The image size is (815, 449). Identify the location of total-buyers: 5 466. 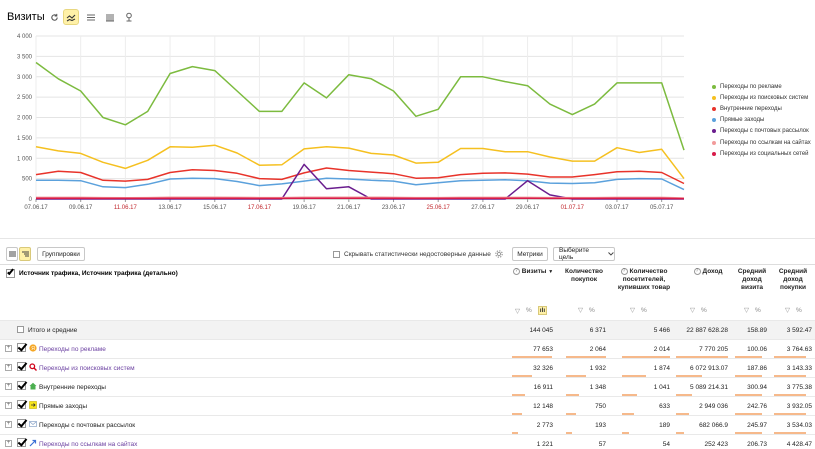
(661, 330).